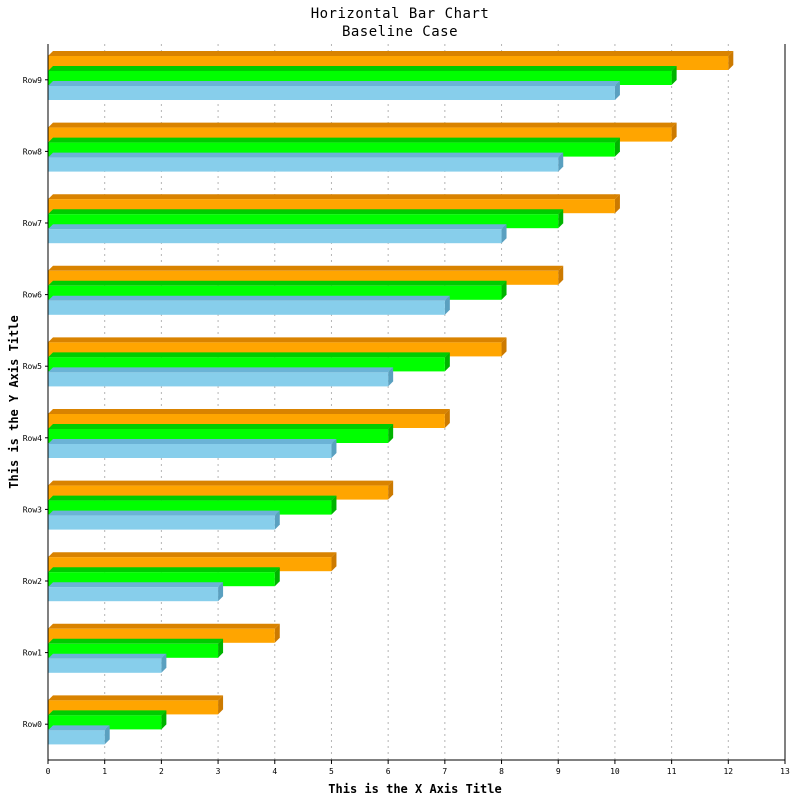  What do you see at coordinates (14, 402) in the screenshot?
I see `y-axis-title: This is the Y Axis Title` at bounding box center [14, 402].